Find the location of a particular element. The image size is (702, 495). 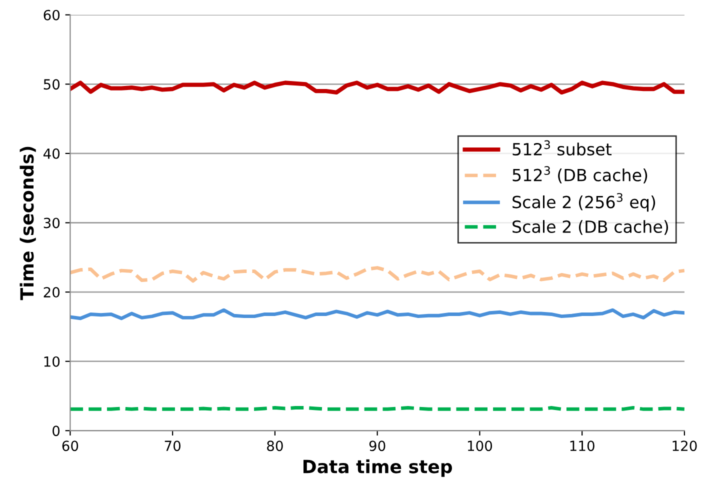

legend-label: 512$^{3}$ (DB cache) is located at coordinates (580, 175).